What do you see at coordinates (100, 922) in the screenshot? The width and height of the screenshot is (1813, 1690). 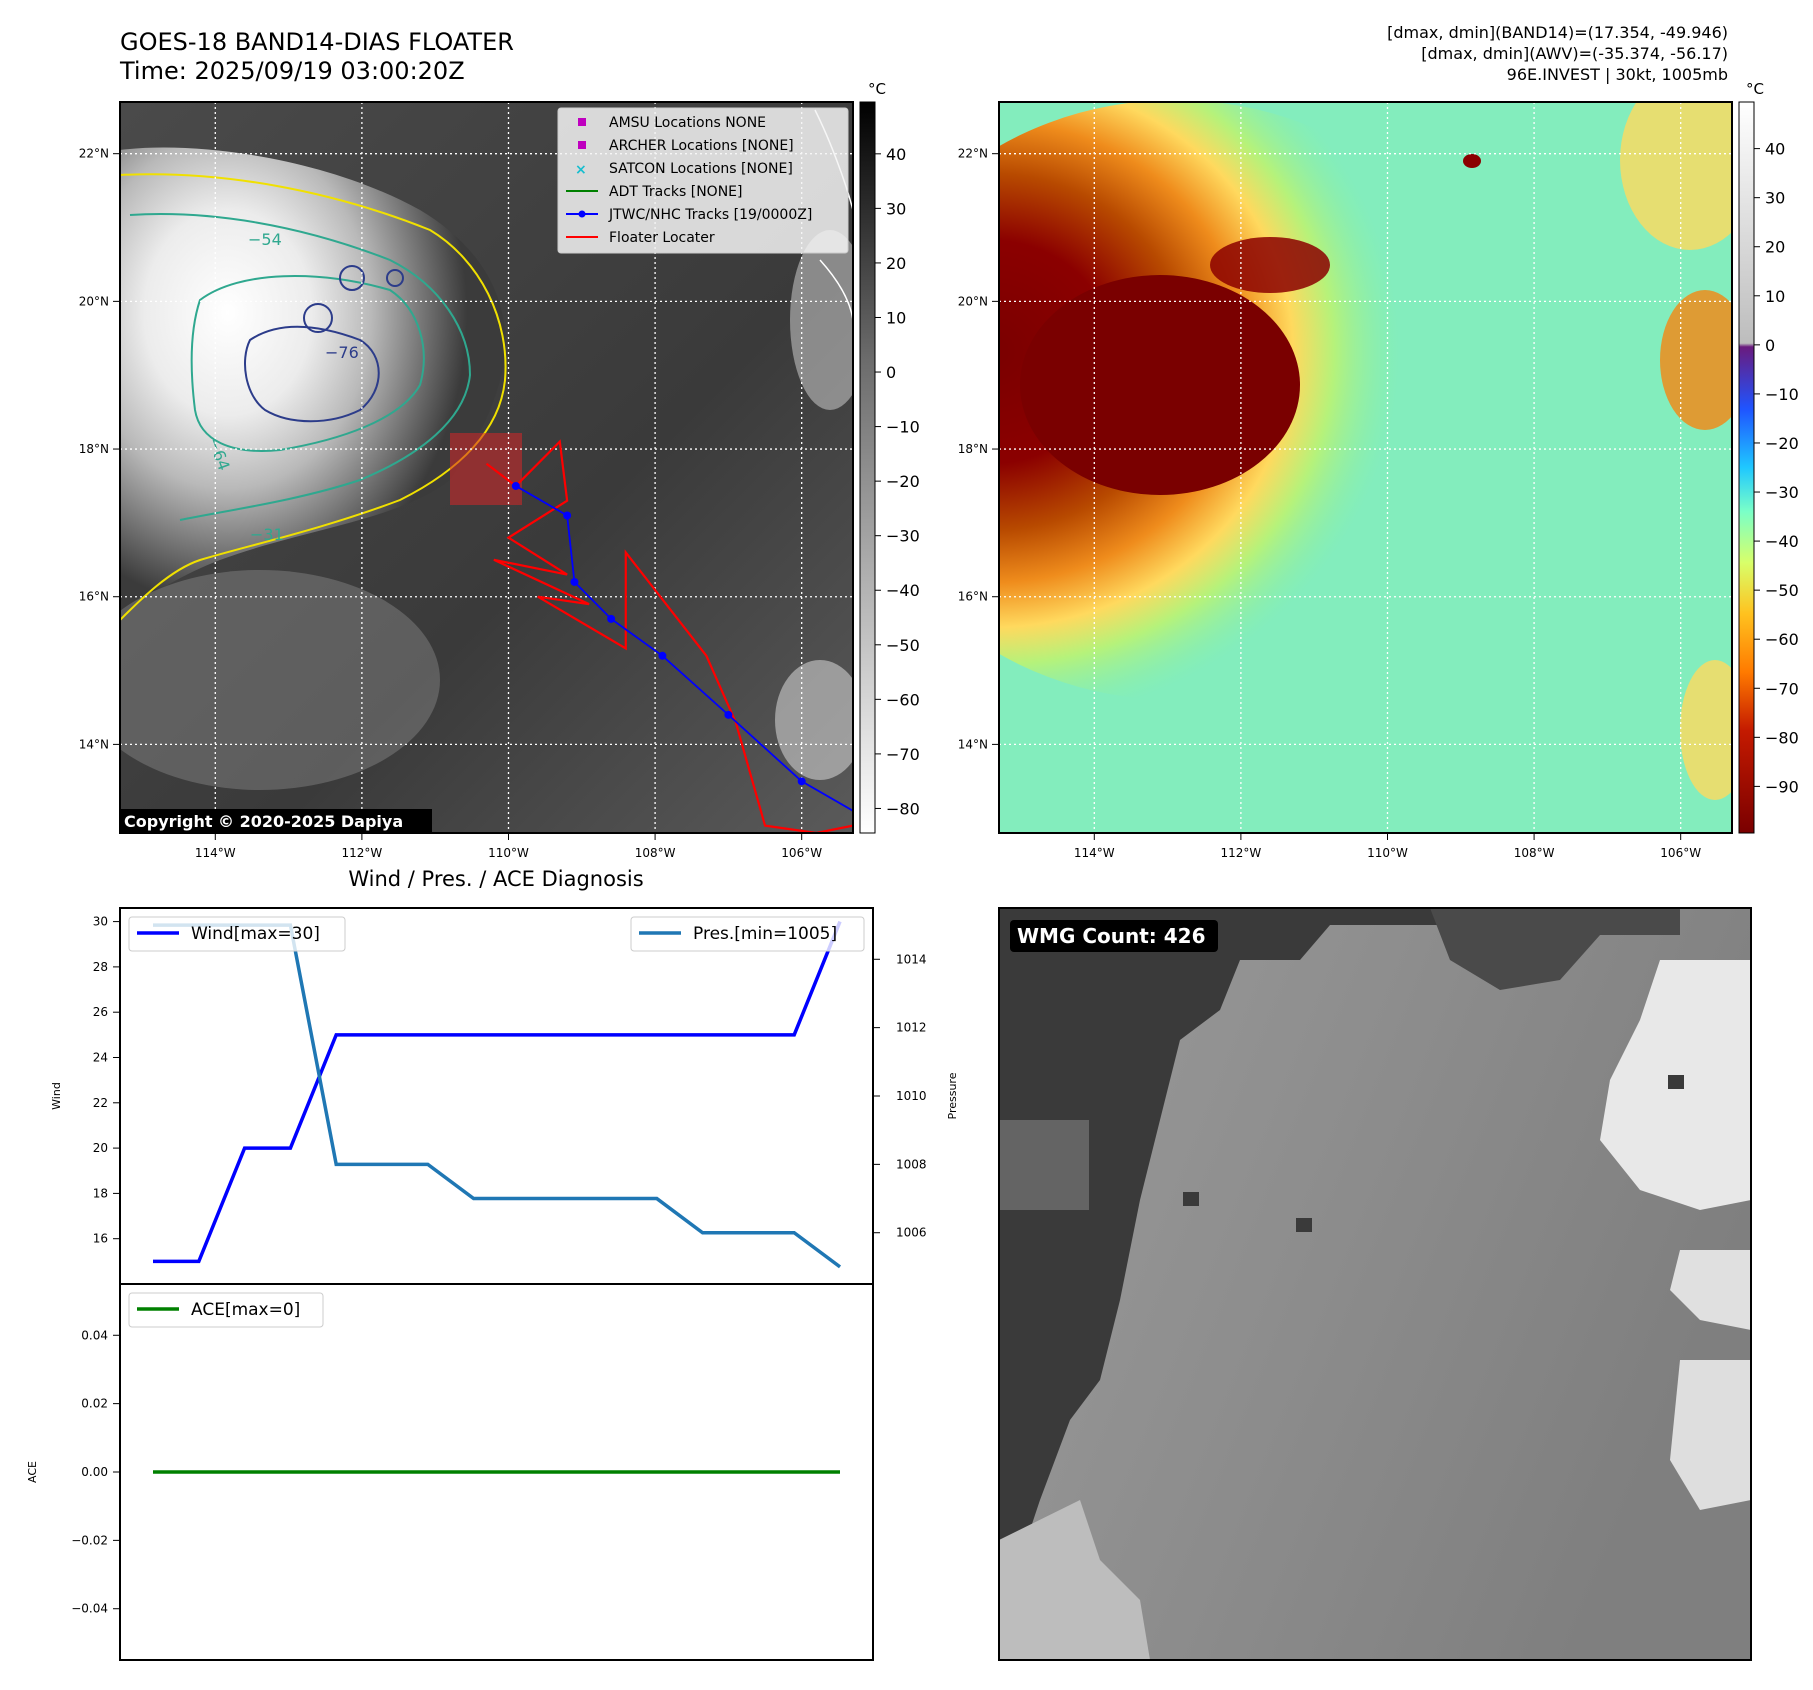 I see `wind-tick-label: 30` at bounding box center [100, 922].